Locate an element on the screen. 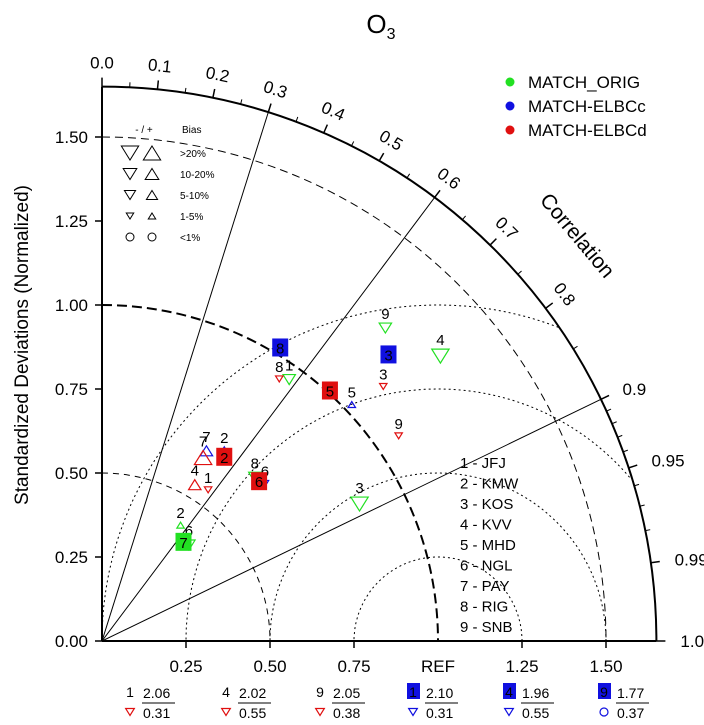  station-label: 9 - SNB is located at coordinates (486, 627).